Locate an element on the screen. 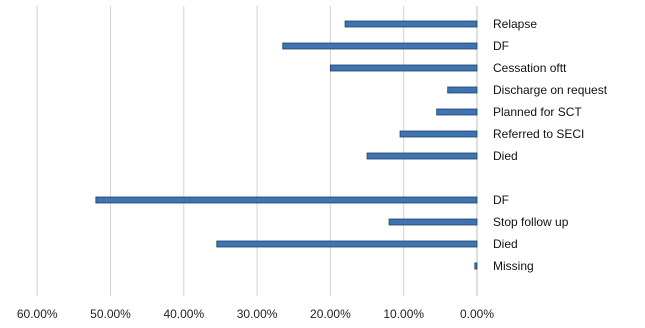  x-tick-label: 60.00% is located at coordinates (37, 314).